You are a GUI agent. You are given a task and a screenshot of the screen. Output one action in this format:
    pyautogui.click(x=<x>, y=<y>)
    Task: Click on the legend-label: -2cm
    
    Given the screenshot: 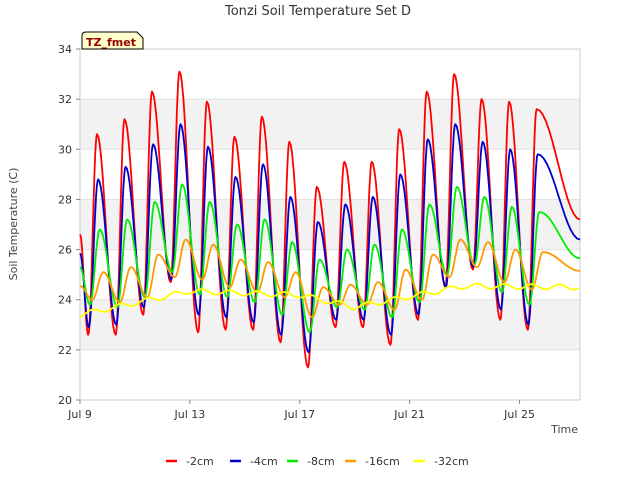 What is the action you would take?
    pyautogui.click(x=200, y=461)
    